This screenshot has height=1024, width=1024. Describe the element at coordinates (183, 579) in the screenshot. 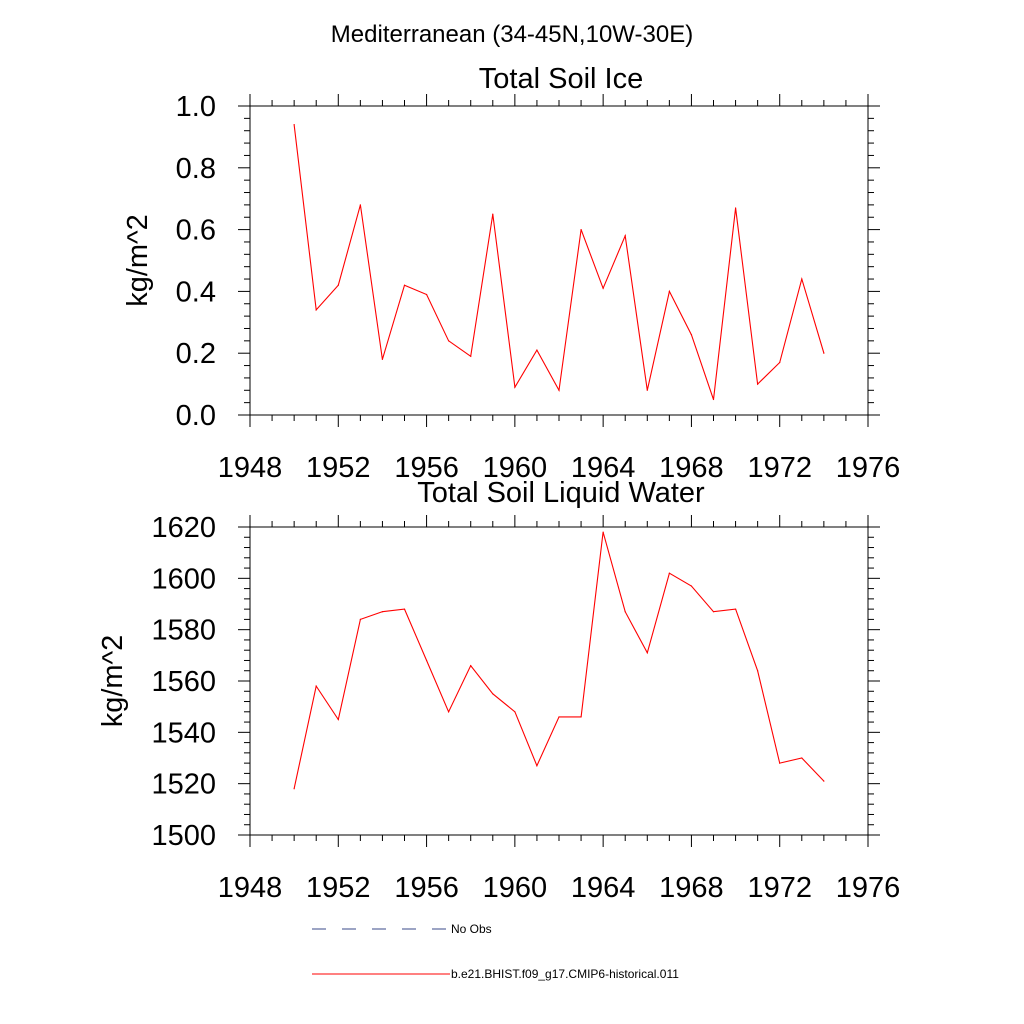

I see `y-tick-label: 1600` at that location.